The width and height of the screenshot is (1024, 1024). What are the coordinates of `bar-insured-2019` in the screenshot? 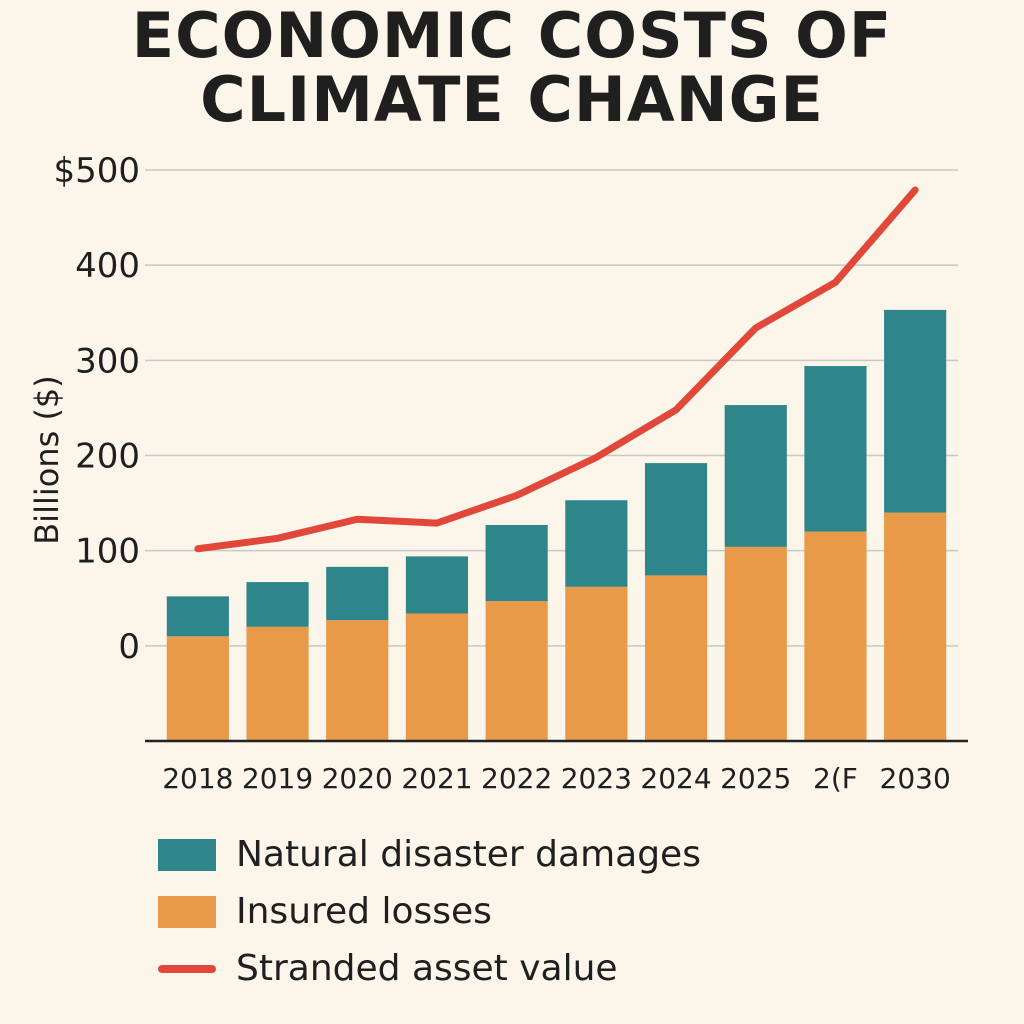 It's located at (277, 683).